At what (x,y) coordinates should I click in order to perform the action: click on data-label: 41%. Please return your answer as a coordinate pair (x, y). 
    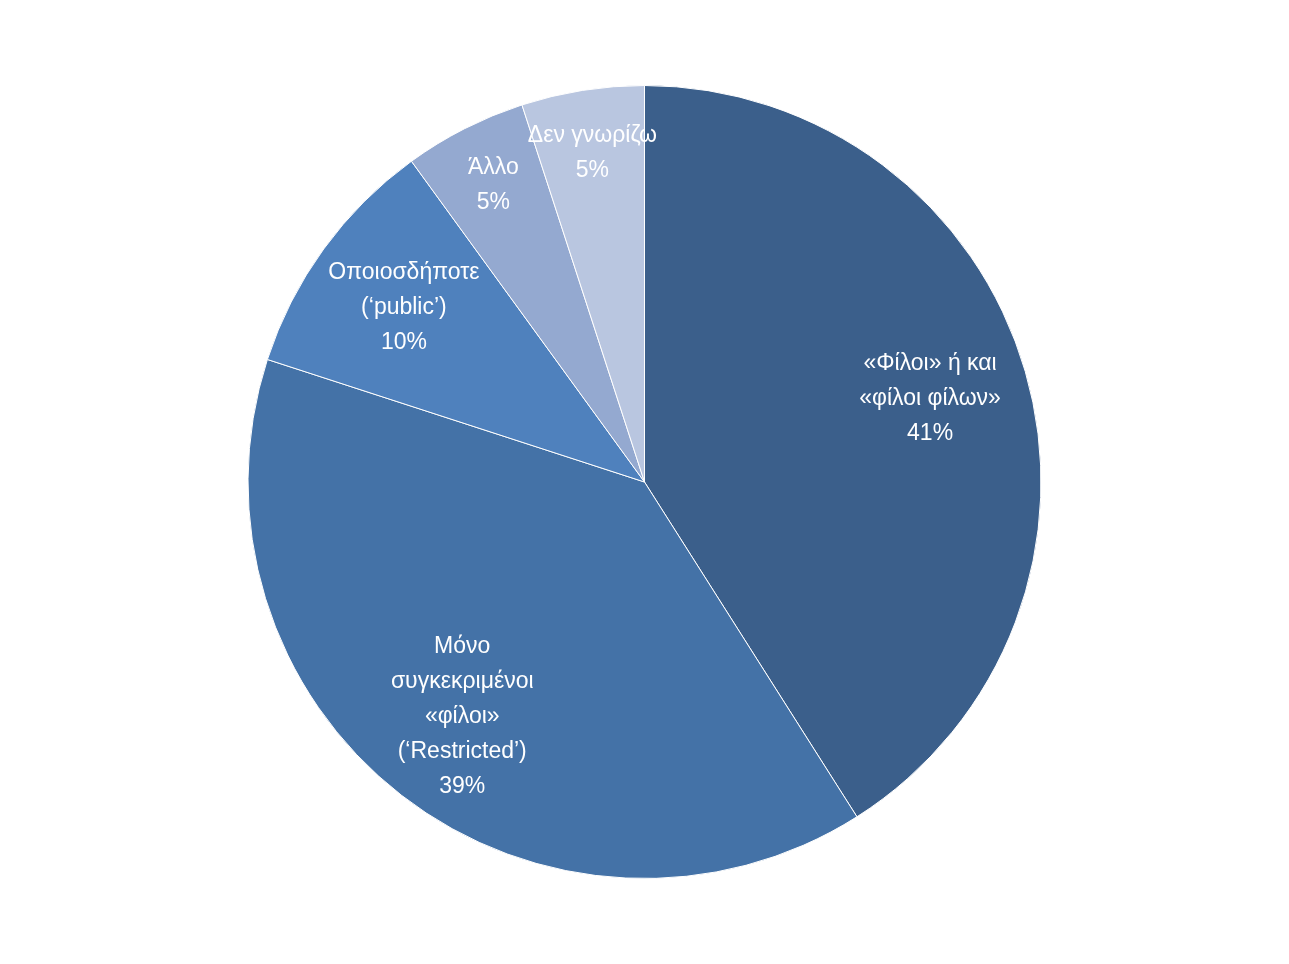
    Looking at the image, I should click on (930, 432).